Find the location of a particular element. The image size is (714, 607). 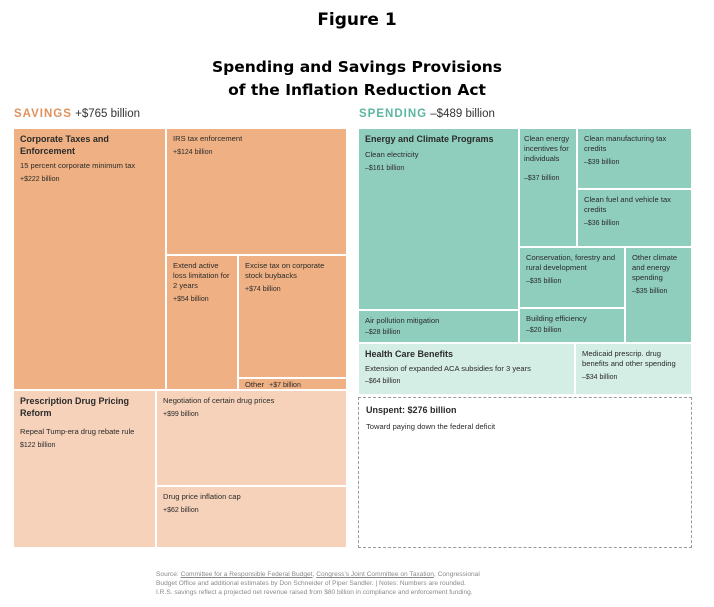

tile-value: –$161 billion is located at coordinates (385, 168).